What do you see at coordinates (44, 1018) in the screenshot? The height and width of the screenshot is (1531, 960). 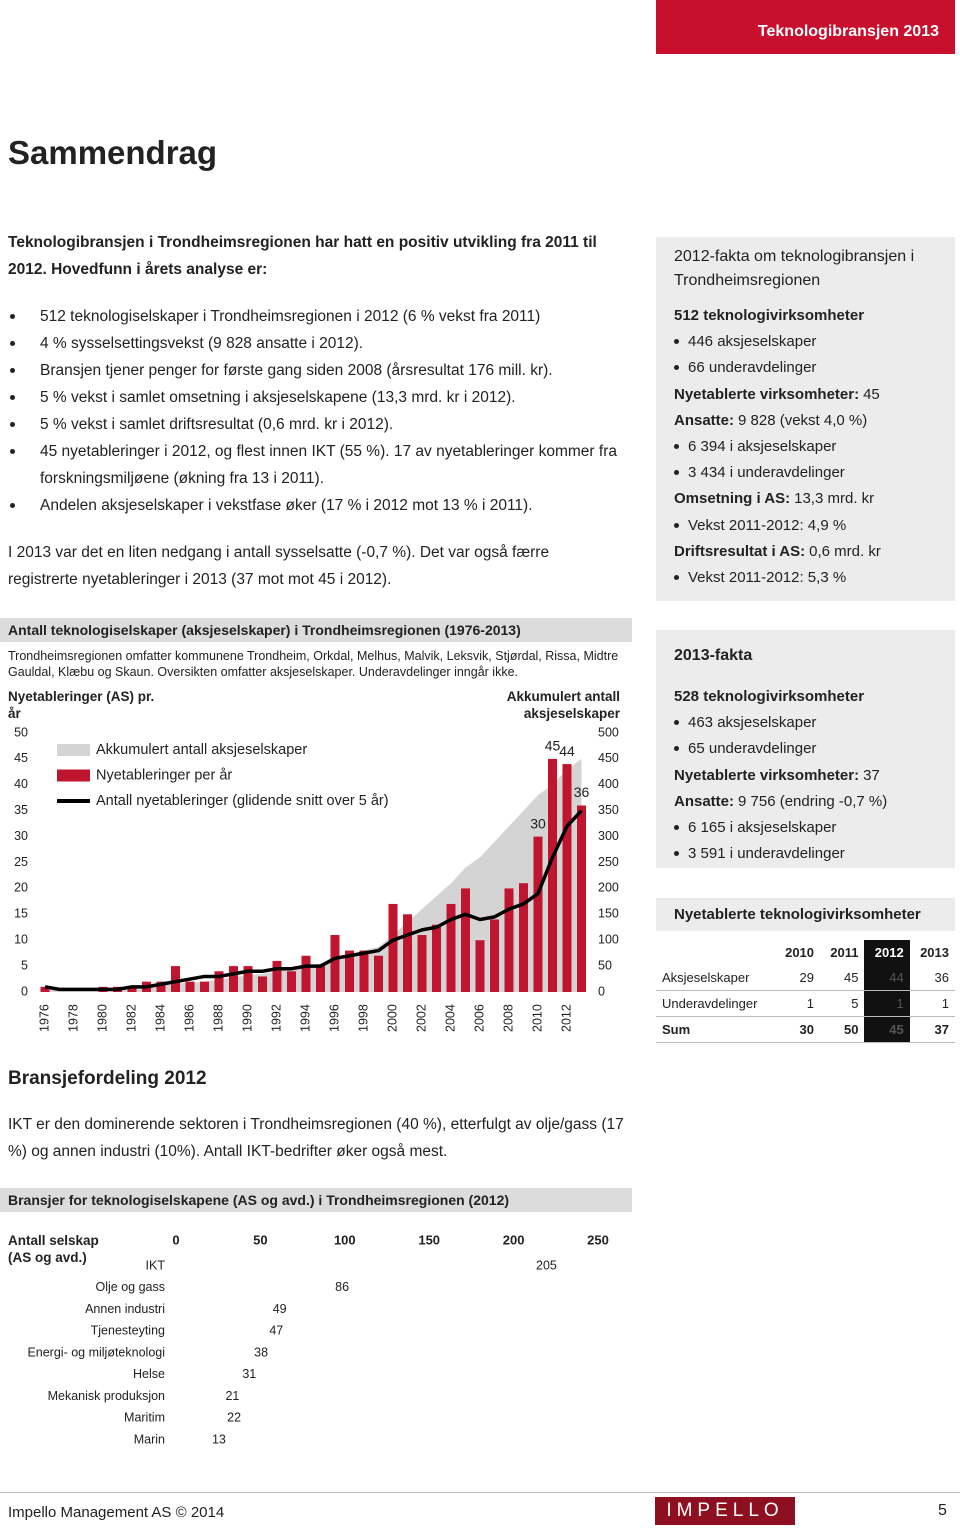 I see `x-tick-label: 1976` at bounding box center [44, 1018].